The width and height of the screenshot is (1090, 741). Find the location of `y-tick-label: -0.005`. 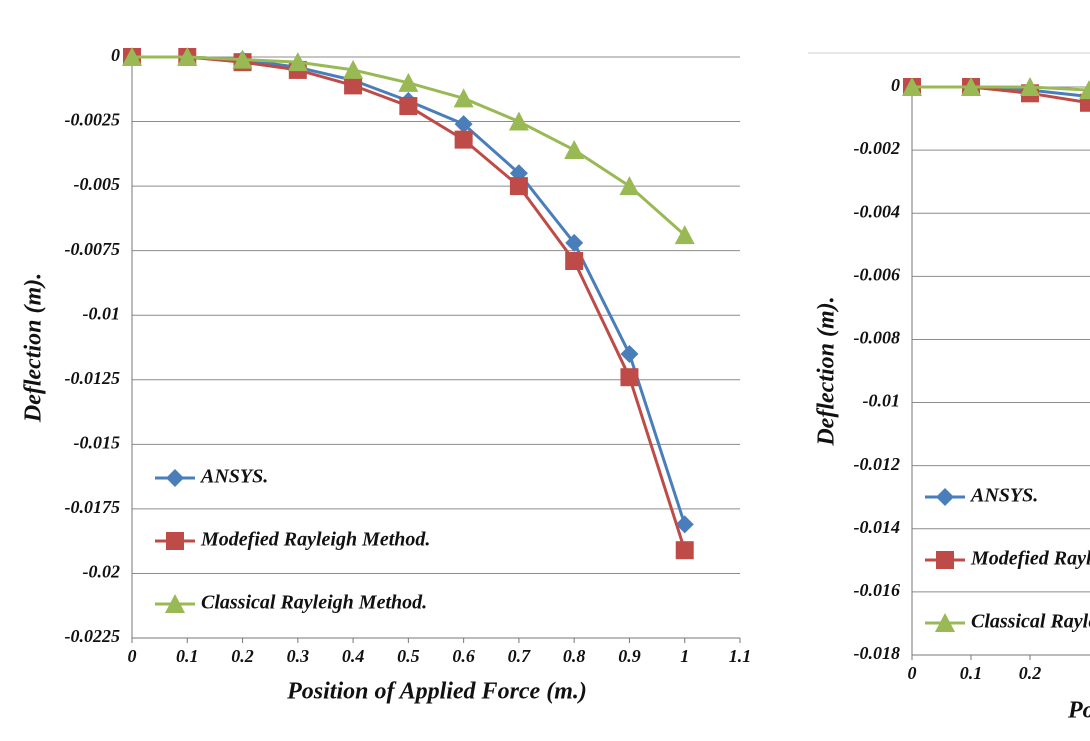

y-tick-label: -0.005 is located at coordinates (97, 184).